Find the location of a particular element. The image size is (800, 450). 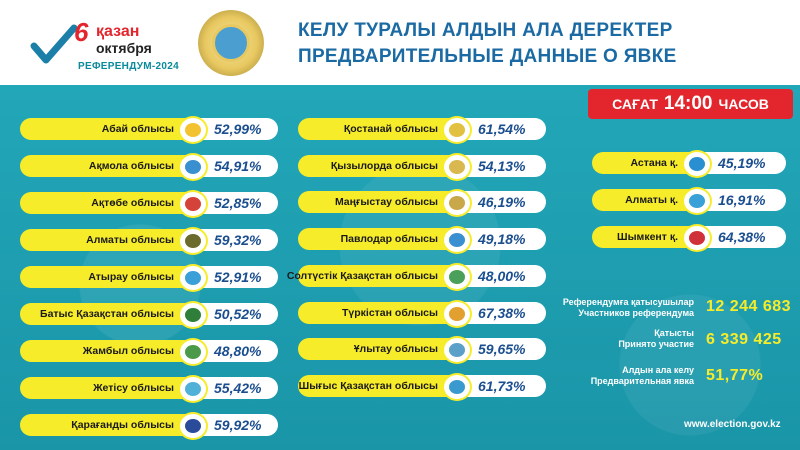

region-row: 54,91% Ақмола облысы is located at coordinates (149, 167).